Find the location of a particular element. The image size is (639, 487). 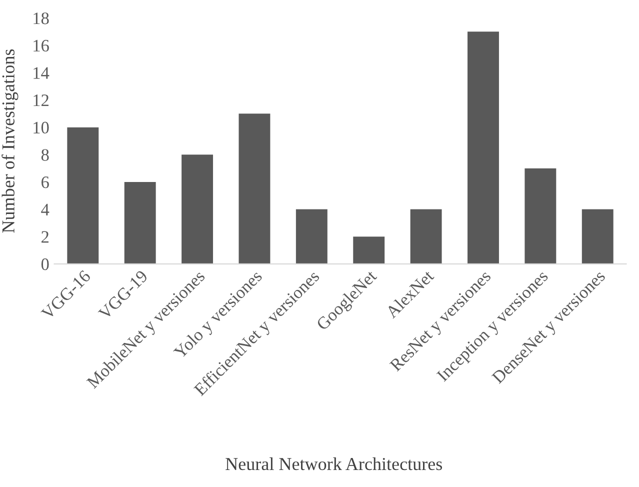

y-tick-label: 10 is located at coordinates (41, 128).